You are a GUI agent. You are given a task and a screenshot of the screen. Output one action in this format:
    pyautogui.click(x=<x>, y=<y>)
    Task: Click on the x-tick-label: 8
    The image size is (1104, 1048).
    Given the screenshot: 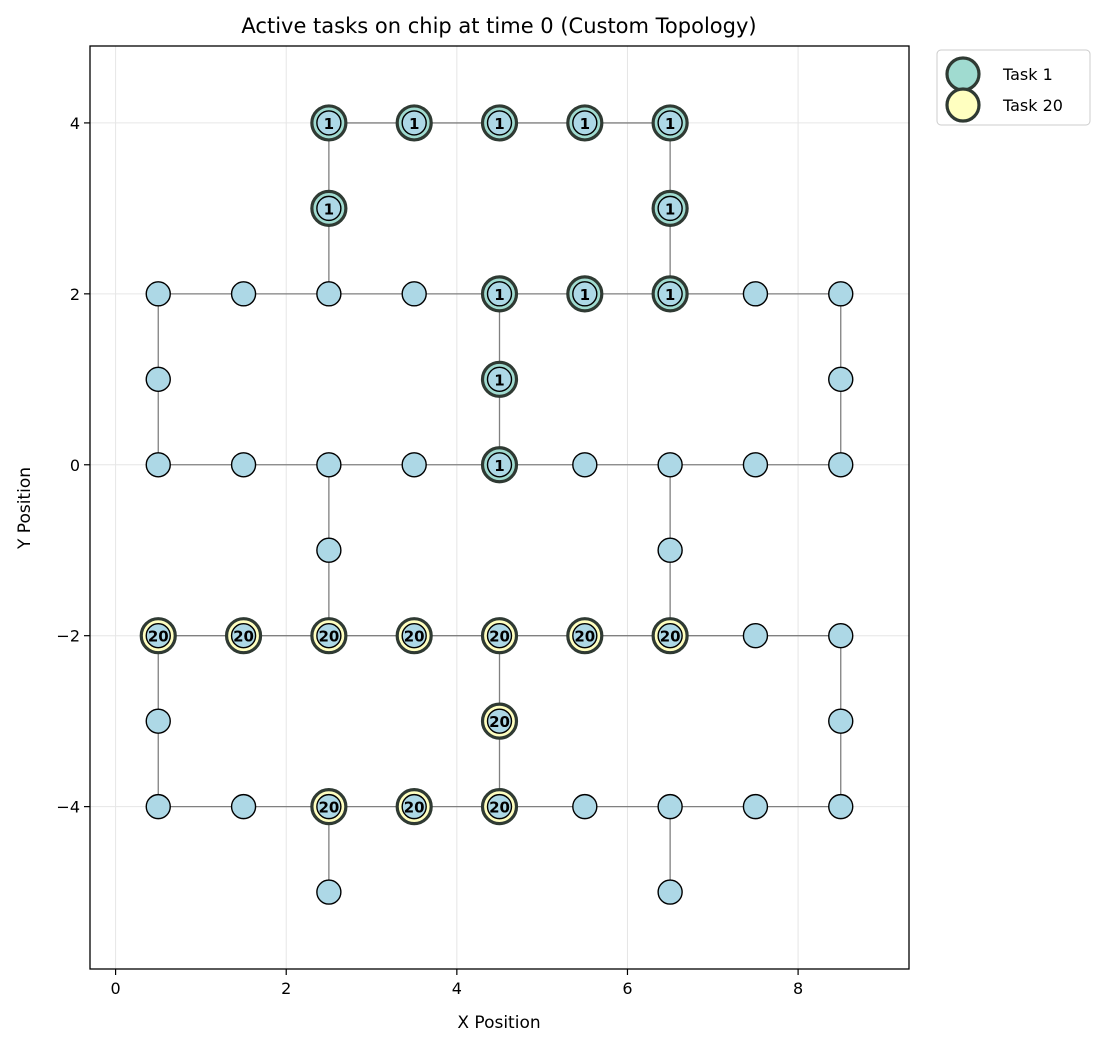 What is the action you would take?
    pyautogui.click(x=798, y=988)
    